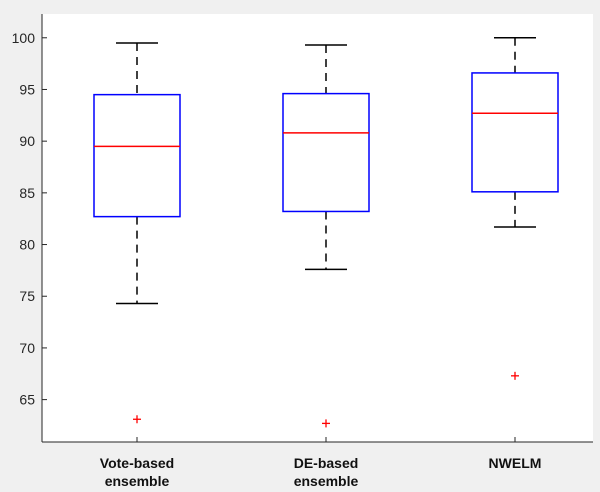  What do you see at coordinates (27, 141) in the screenshot?
I see `y-tick-label: 90` at bounding box center [27, 141].